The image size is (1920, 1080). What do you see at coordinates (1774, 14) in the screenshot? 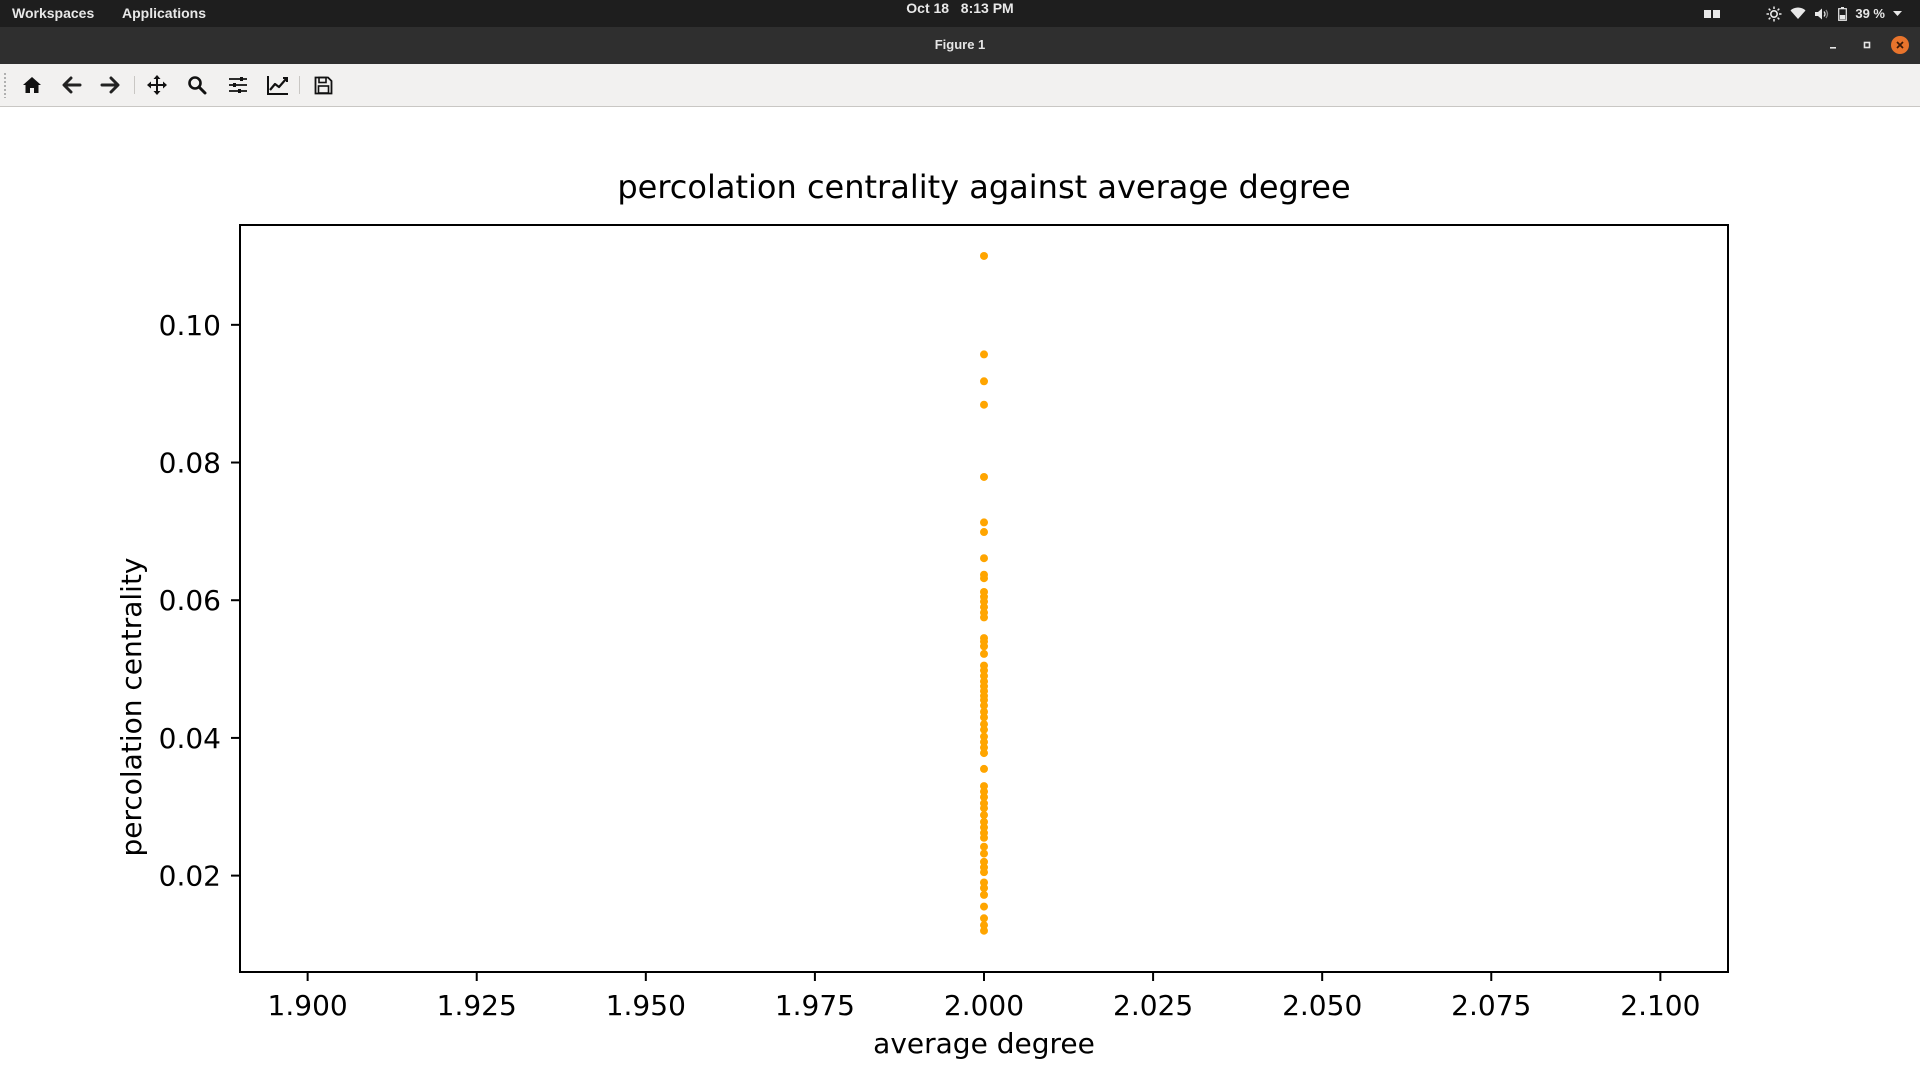
I see `brightness-icon` at bounding box center [1774, 14].